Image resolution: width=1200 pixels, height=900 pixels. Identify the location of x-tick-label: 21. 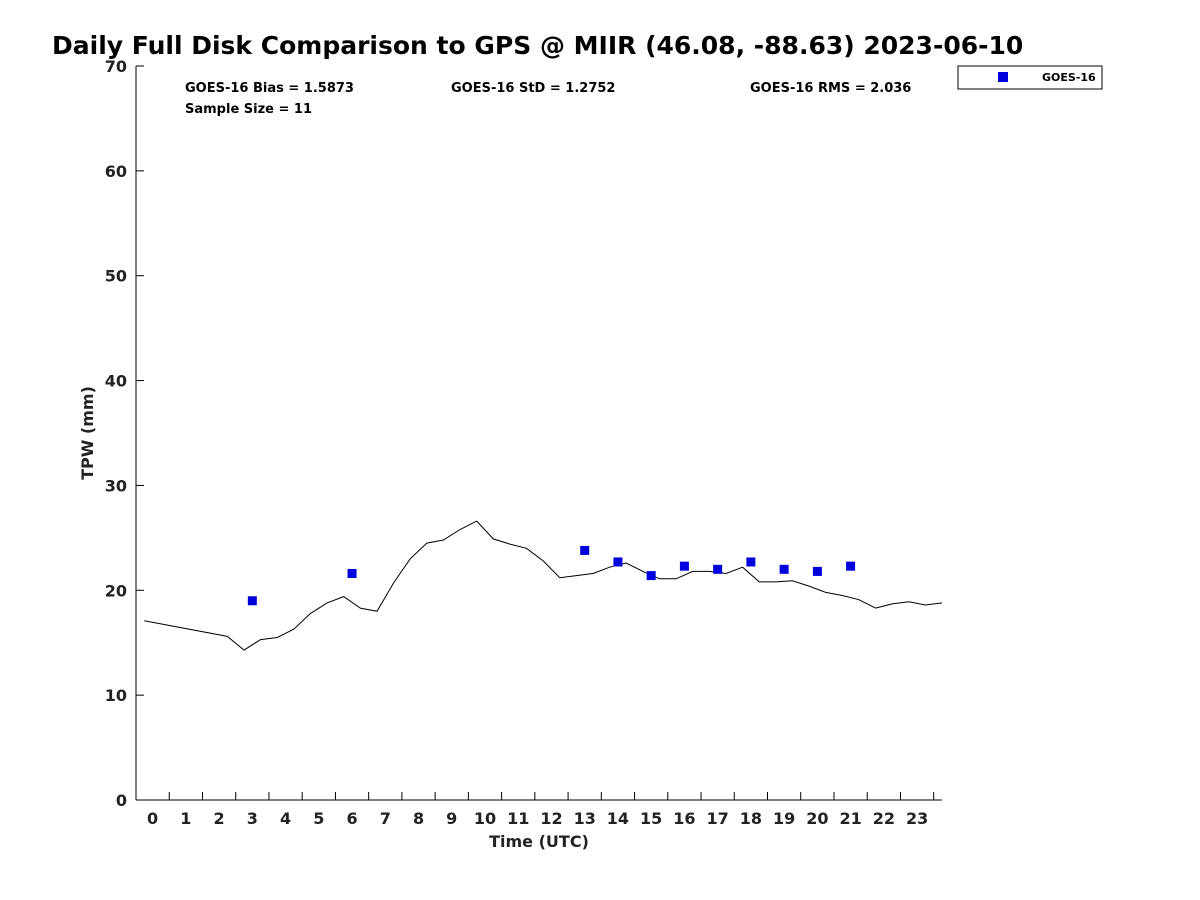
(850, 818).